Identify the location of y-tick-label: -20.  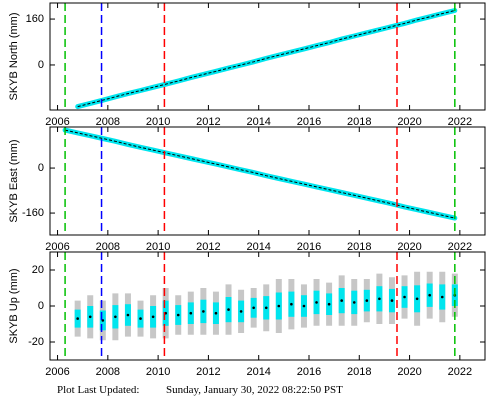
(36, 342).